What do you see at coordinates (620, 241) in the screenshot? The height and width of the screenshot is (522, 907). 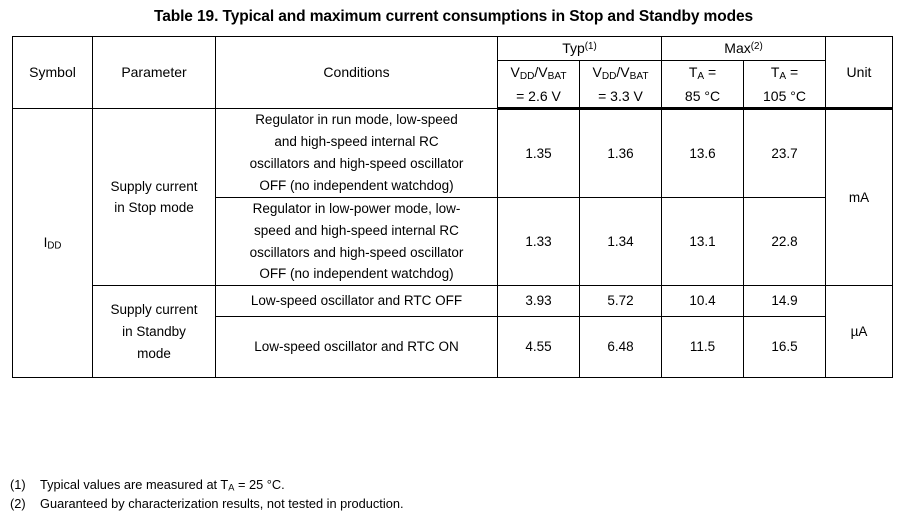 I see `value-typ-3v3: 1.34` at bounding box center [620, 241].